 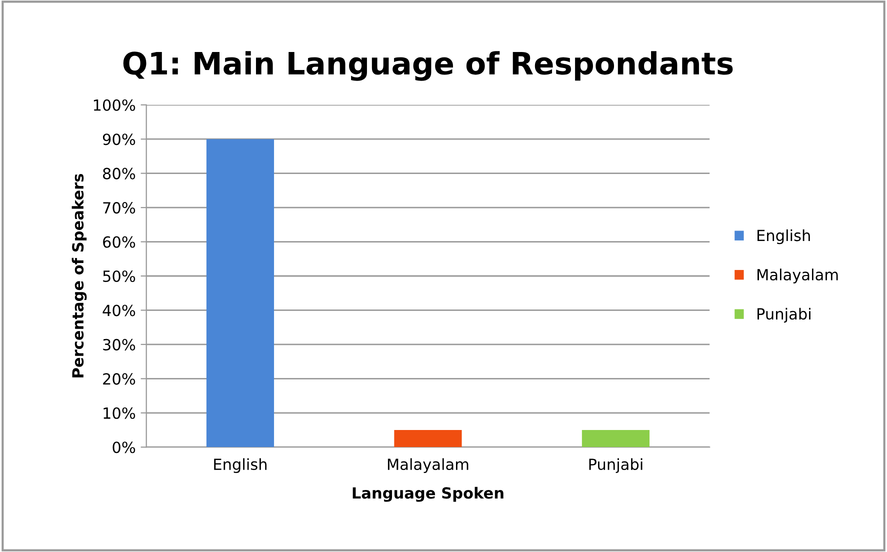 I want to click on y-tick-label: 60%, so click(x=119, y=242).